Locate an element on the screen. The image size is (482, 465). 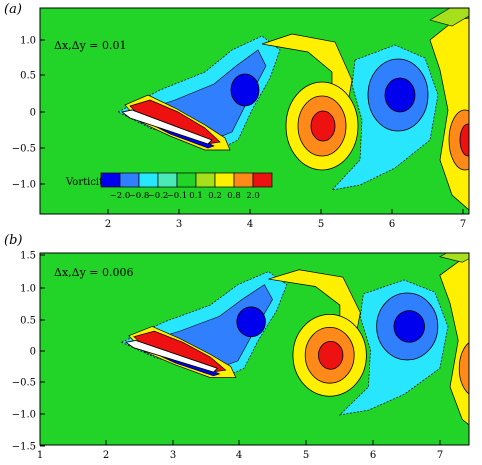
colorbar-level: −2.0 is located at coordinates (120, 196).